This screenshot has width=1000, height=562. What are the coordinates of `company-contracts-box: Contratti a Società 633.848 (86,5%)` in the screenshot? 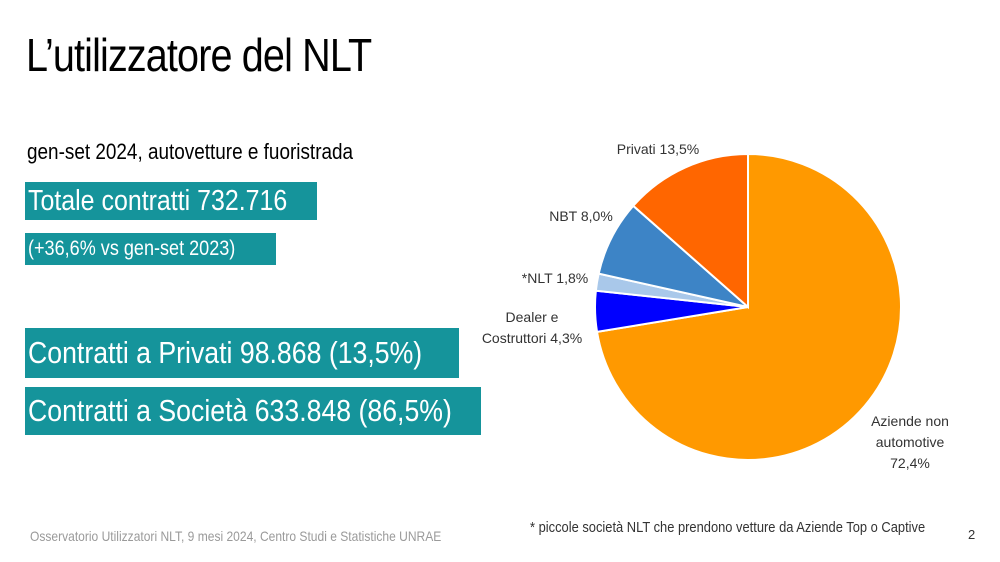 It's located at (253, 411).